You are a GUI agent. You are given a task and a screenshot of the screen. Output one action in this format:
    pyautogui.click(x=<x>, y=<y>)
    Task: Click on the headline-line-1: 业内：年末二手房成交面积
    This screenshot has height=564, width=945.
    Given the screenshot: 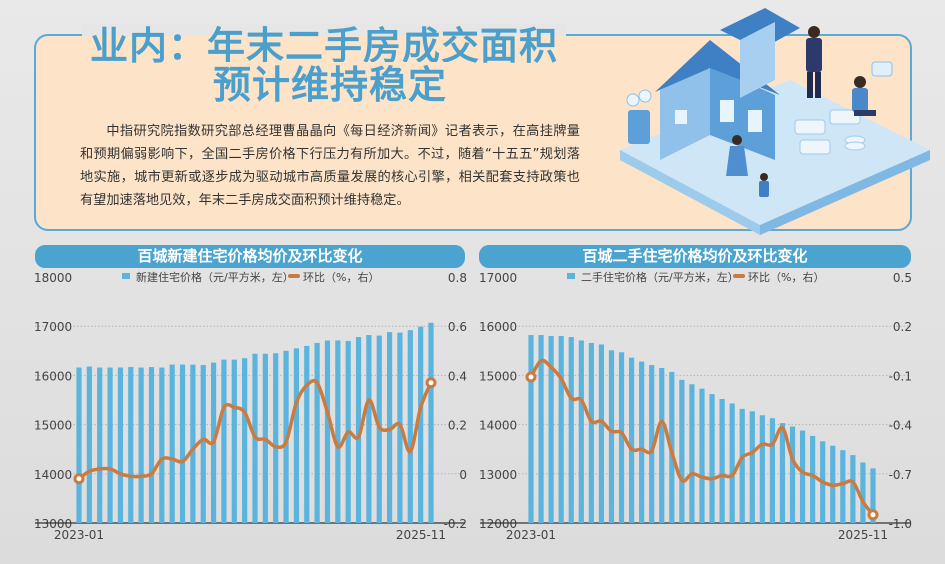 What is the action you would take?
    pyautogui.click(x=324, y=46)
    